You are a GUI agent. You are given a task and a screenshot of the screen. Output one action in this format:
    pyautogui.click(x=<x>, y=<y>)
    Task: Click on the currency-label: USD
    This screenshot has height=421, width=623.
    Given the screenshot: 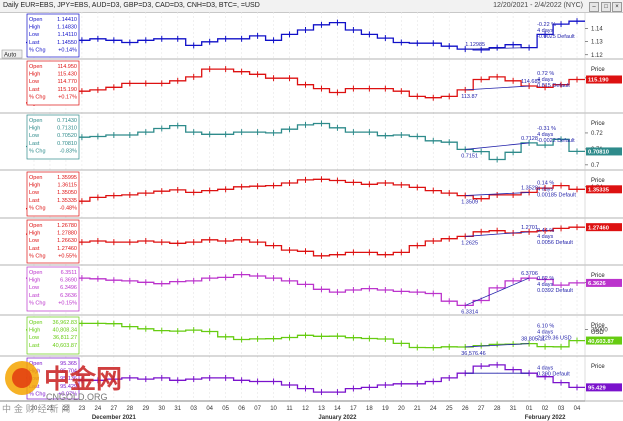 What is the action you would take?
    pyautogui.click(x=597, y=333)
    